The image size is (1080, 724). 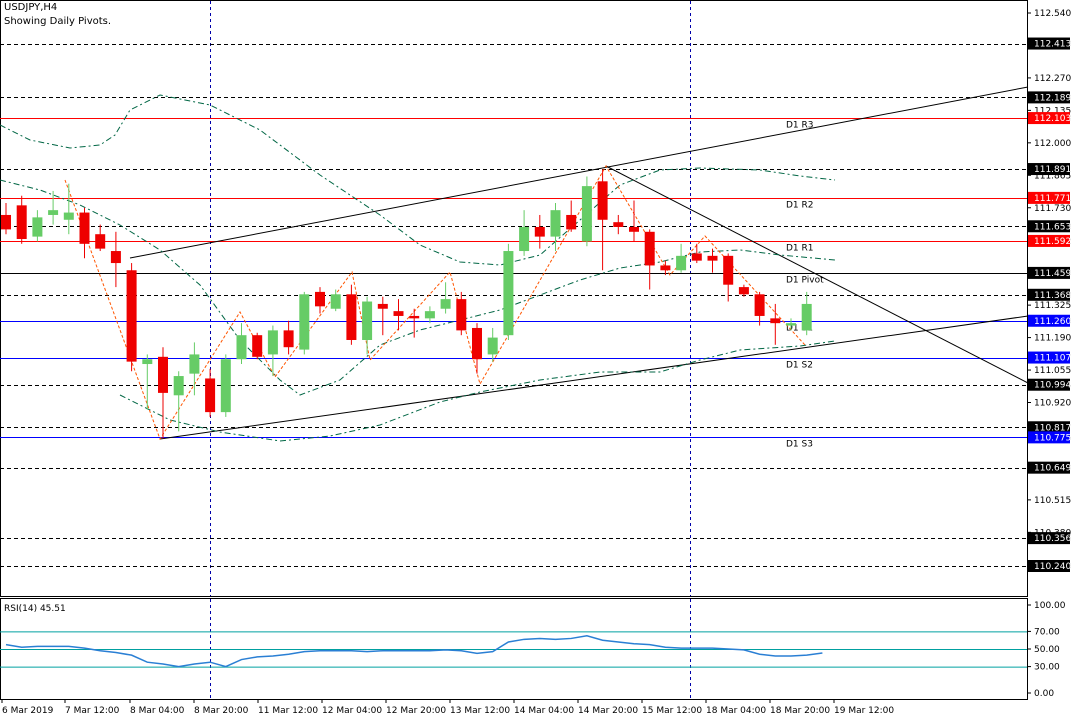 I want to click on price-marker-label-3: 111.891, so click(x=1052, y=170).